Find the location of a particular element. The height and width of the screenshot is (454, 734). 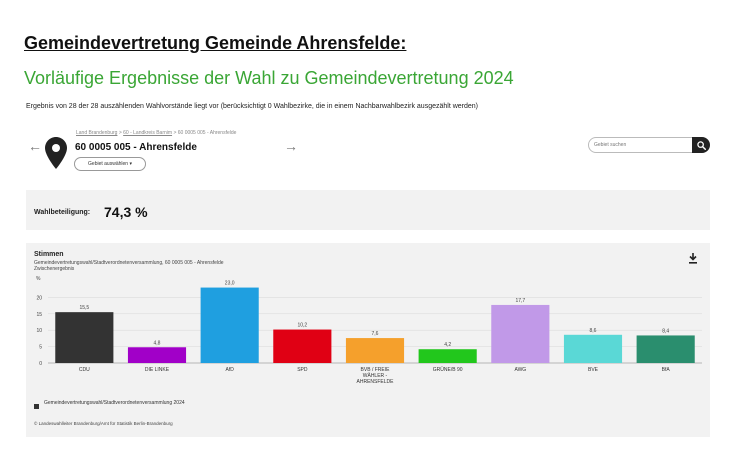

legend-swatch is located at coordinates (36, 406).